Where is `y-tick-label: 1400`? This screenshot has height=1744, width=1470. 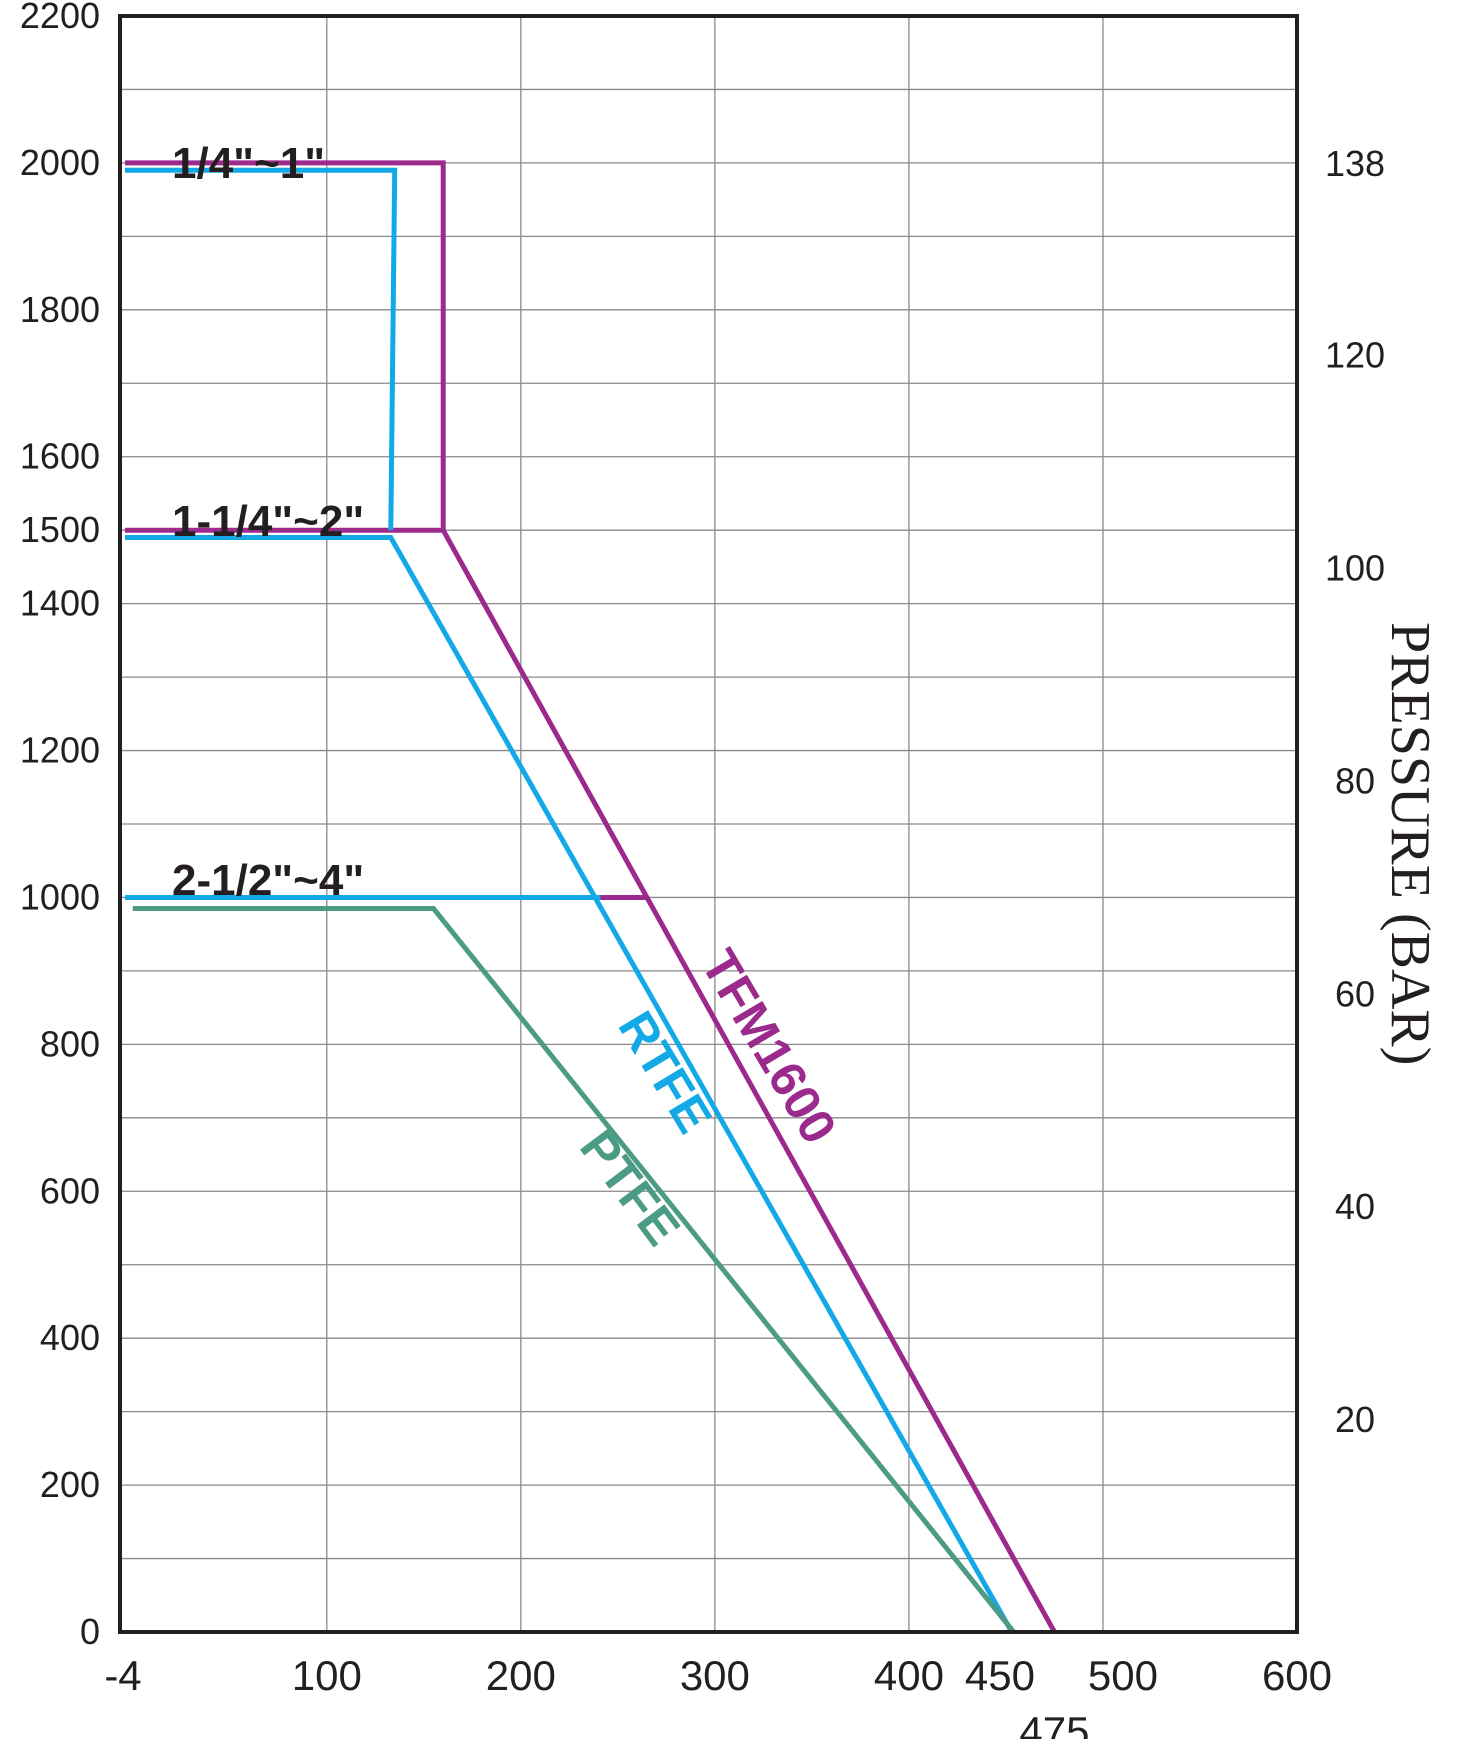 y-tick-label: 1400 is located at coordinates (60, 603).